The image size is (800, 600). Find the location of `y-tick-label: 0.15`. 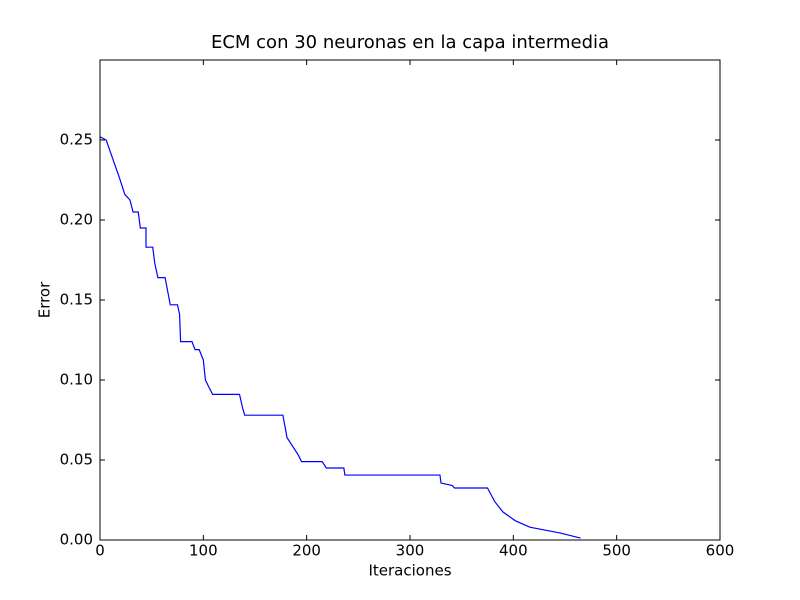

y-tick-label: 0.15 is located at coordinates (76, 300).